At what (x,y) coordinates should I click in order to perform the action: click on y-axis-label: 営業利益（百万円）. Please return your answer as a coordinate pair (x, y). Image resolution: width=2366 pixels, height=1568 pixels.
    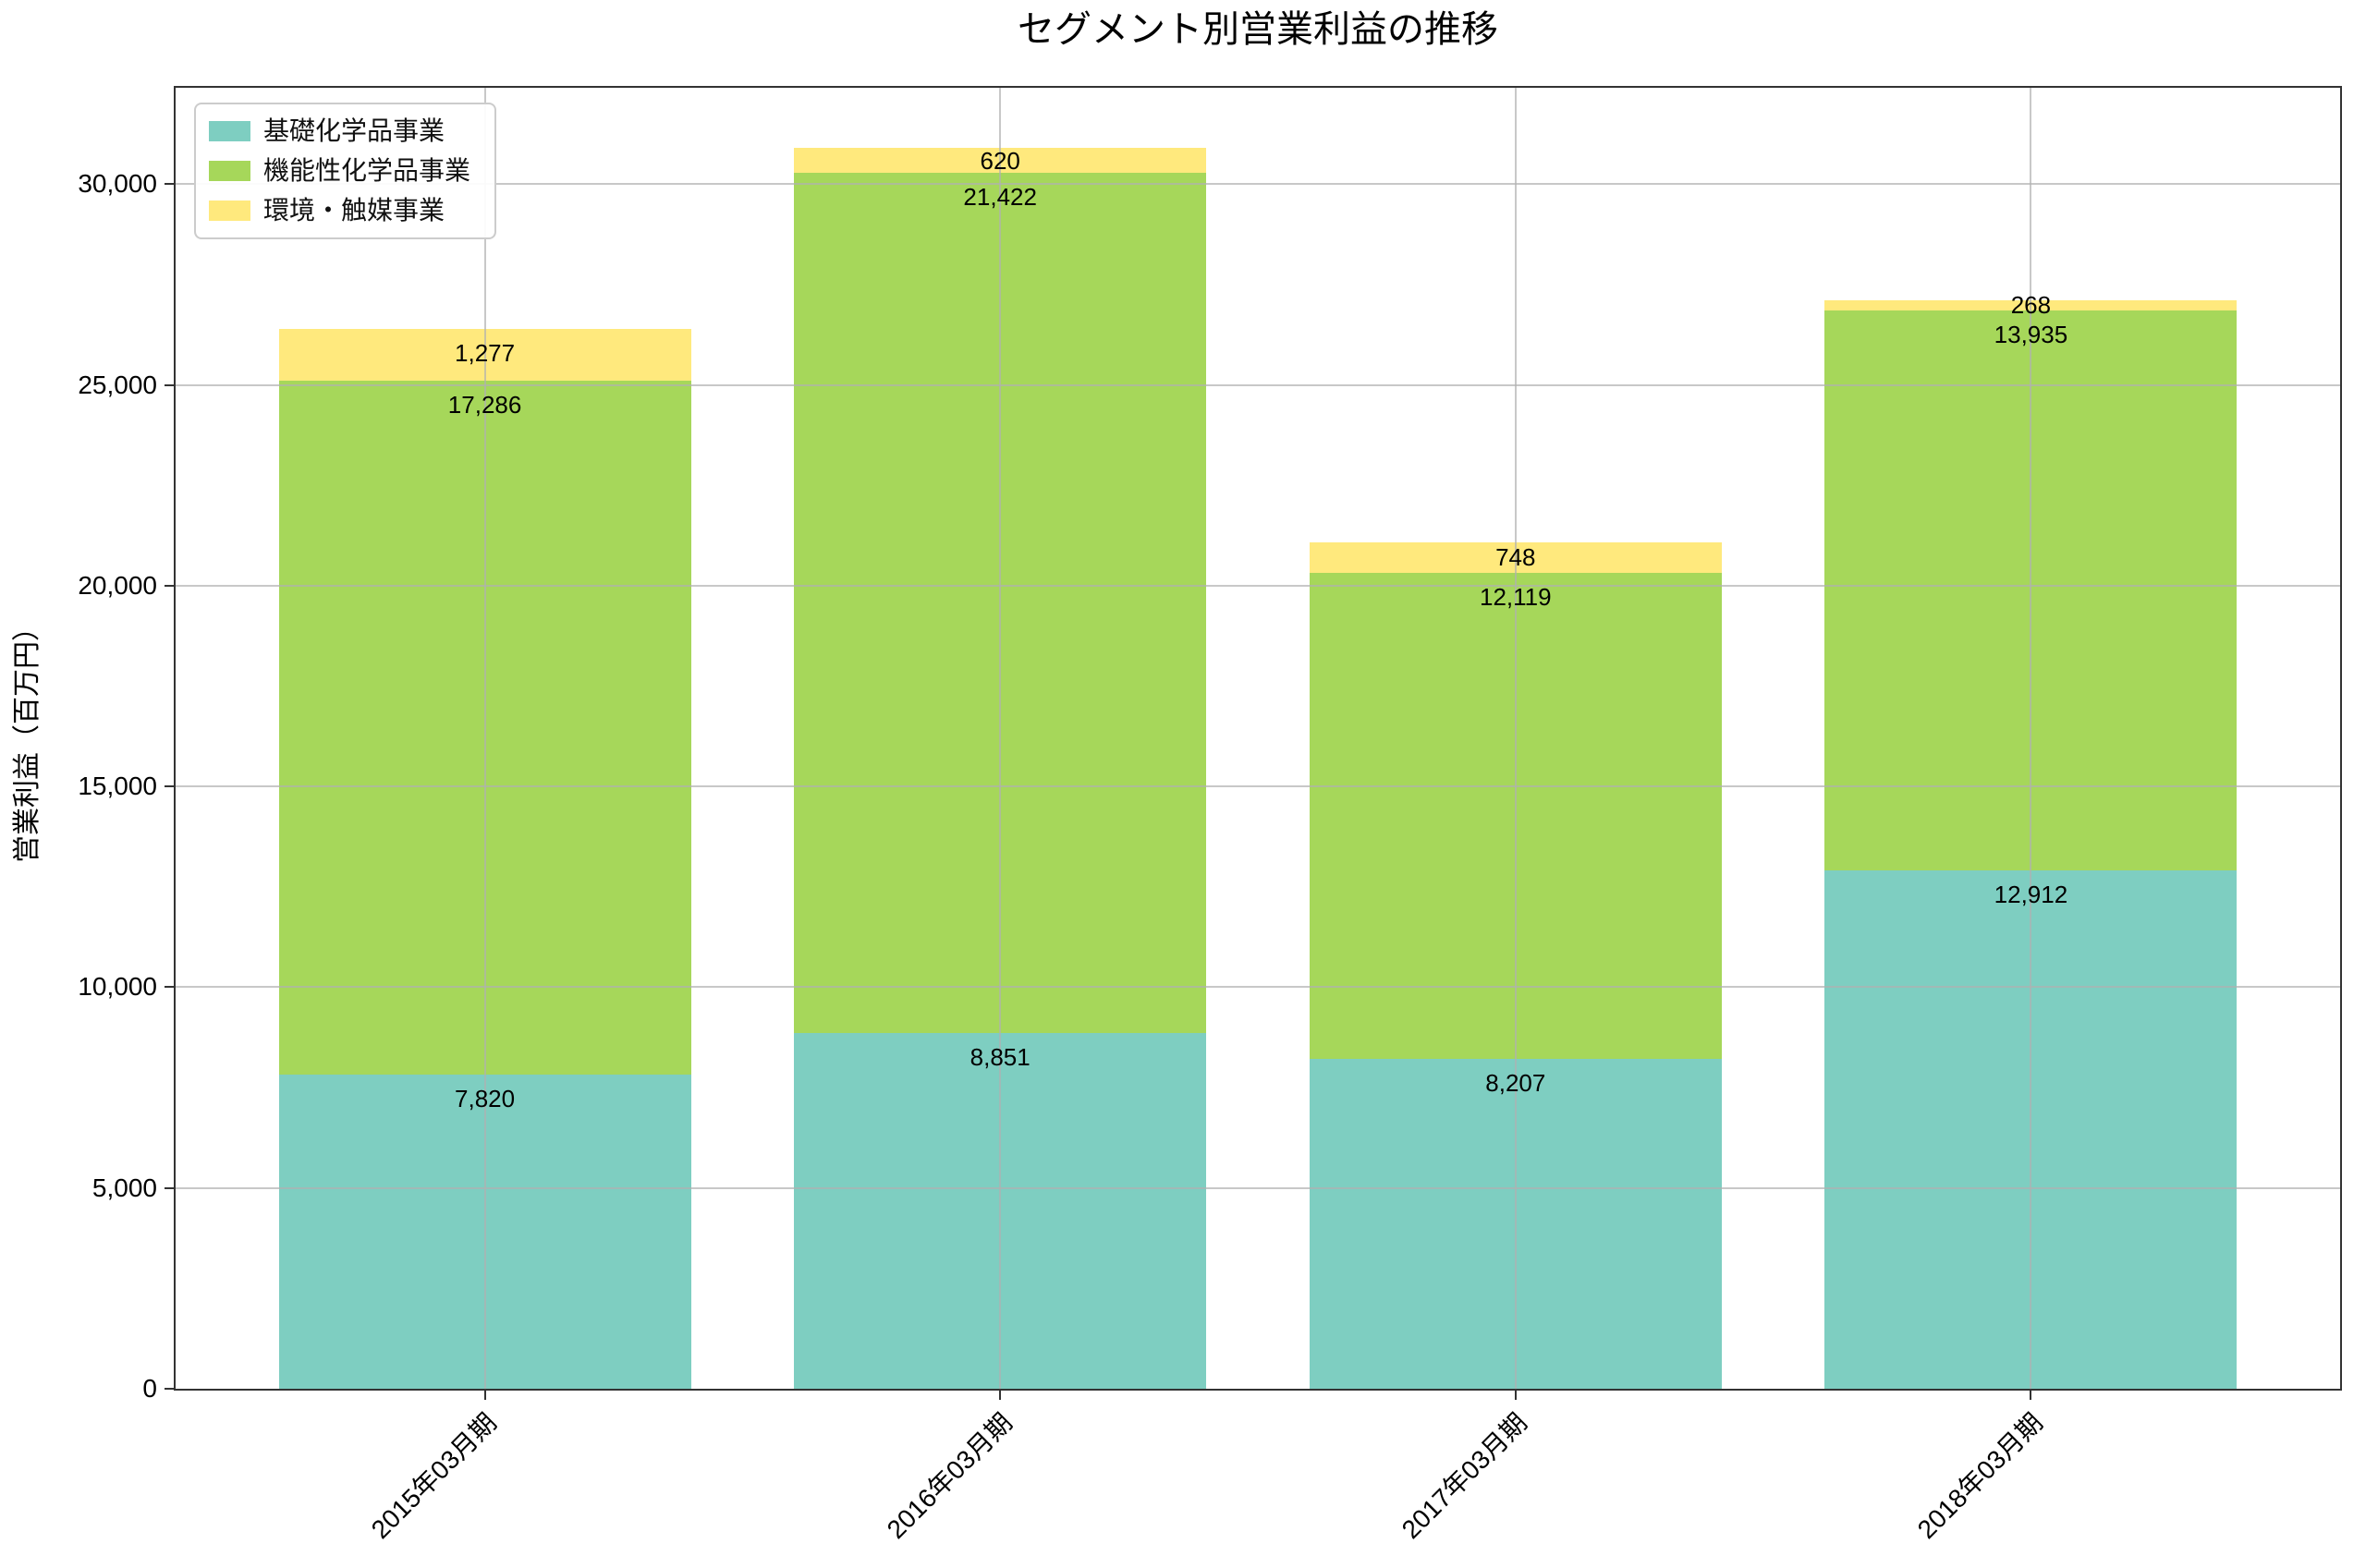
    Looking at the image, I should click on (27, 738).